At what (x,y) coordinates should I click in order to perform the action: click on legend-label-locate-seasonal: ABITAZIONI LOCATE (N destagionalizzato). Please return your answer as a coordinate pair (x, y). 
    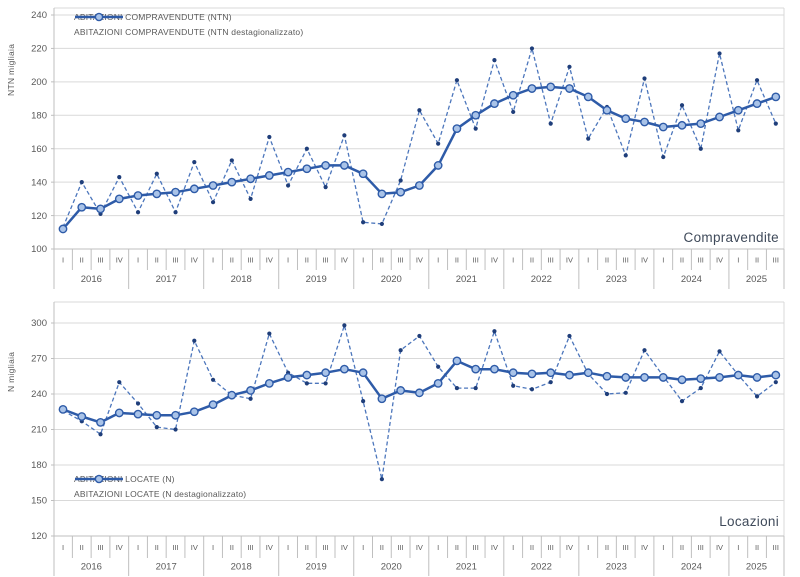
    Looking at the image, I should click on (160, 494).